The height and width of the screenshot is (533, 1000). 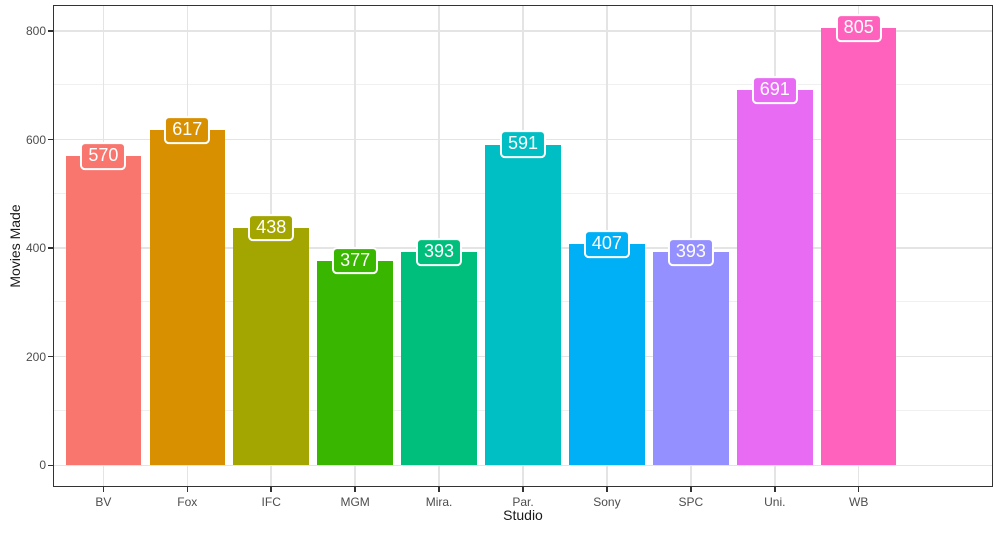 What do you see at coordinates (355, 502) in the screenshot?
I see `x-tick-label: MGM` at bounding box center [355, 502].